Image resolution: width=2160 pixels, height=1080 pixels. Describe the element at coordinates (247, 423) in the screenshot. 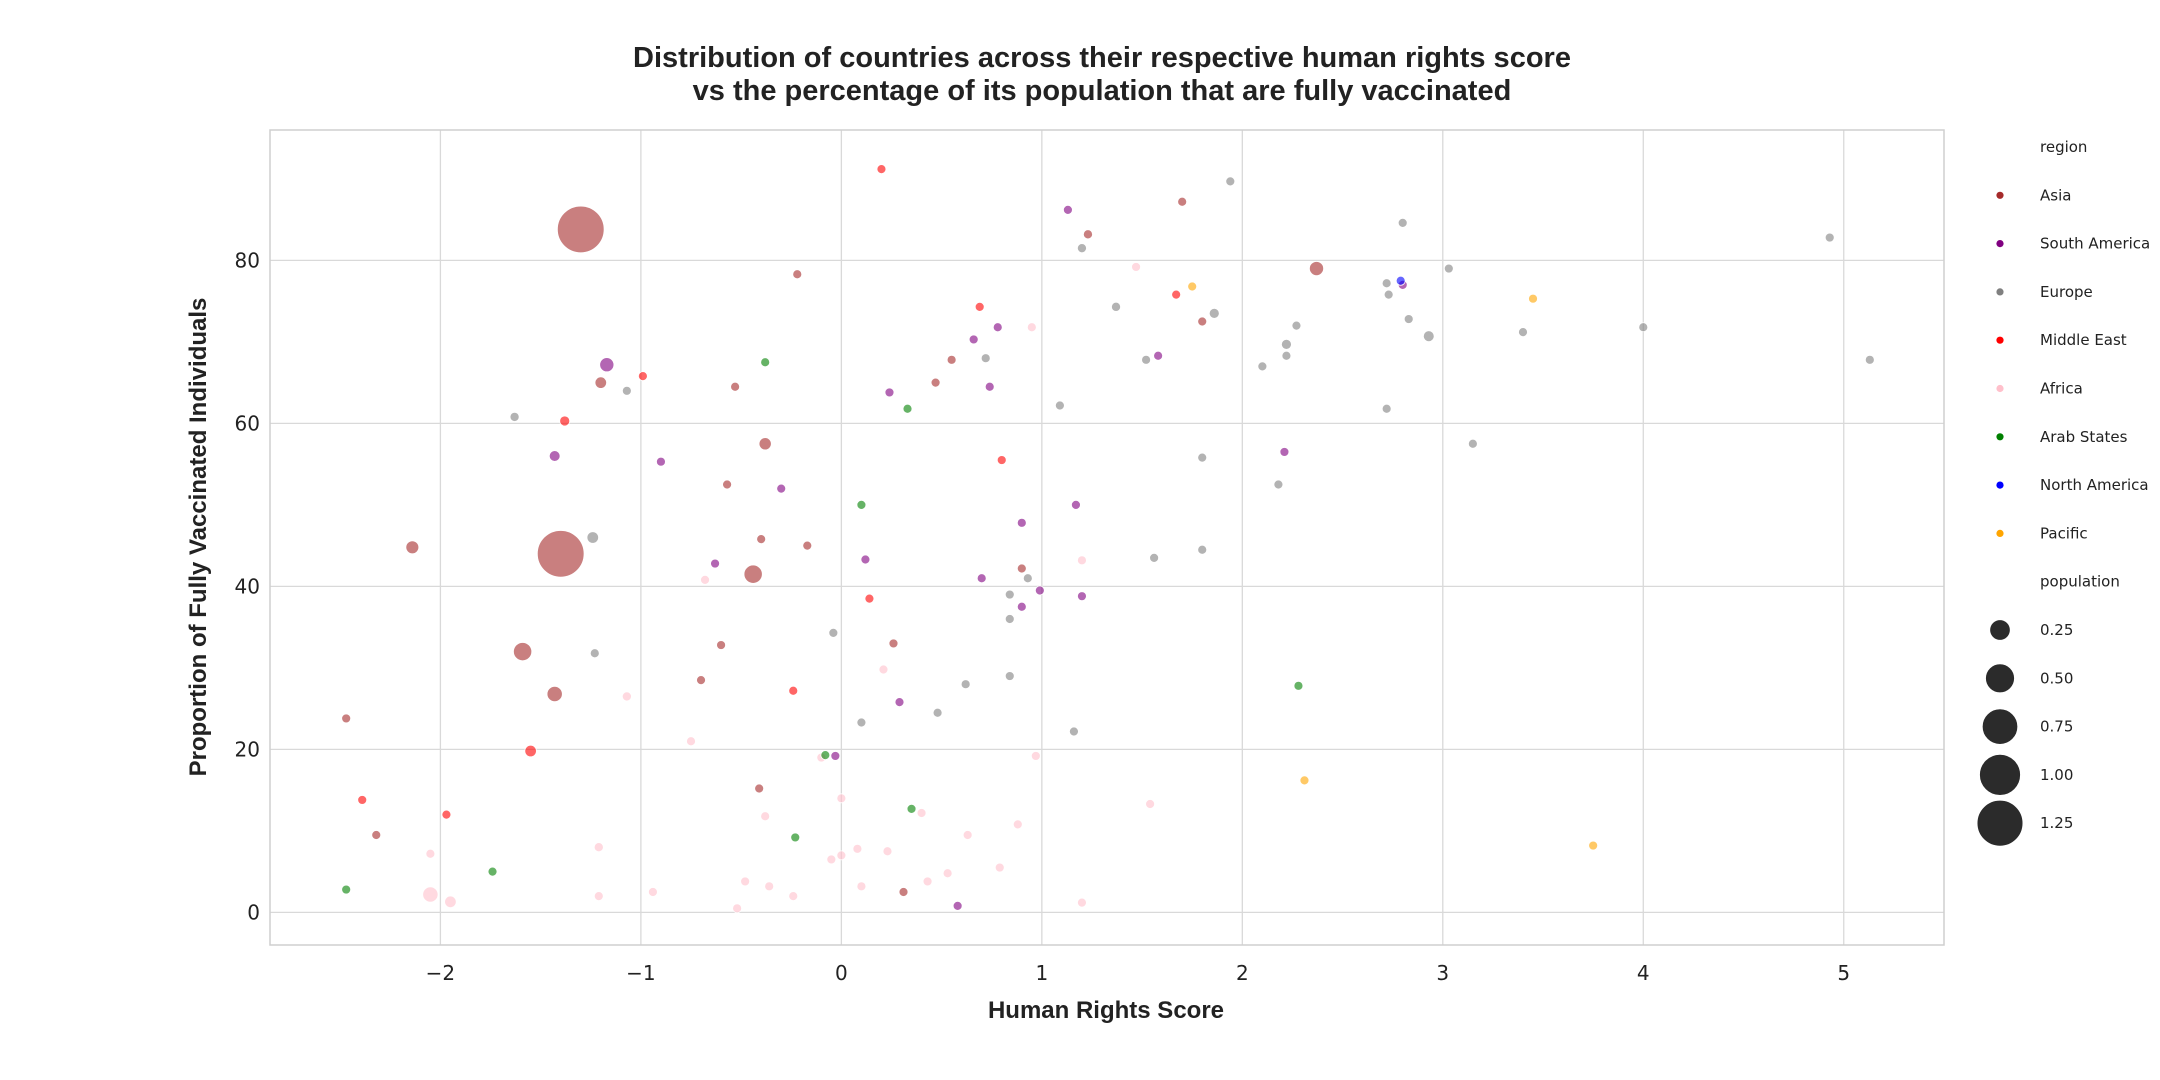

I see `y-tick-label: 60` at that location.